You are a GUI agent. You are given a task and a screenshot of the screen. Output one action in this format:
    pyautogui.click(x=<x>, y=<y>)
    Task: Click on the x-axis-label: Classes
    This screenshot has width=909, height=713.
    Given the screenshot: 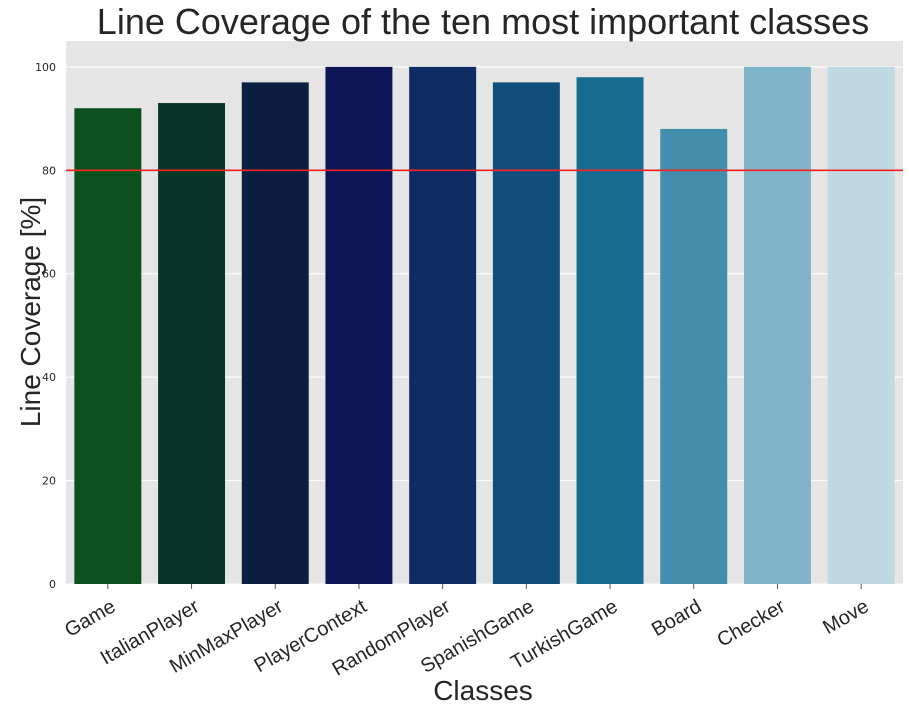 What is the action you would take?
    pyautogui.click(x=483, y=690)
    